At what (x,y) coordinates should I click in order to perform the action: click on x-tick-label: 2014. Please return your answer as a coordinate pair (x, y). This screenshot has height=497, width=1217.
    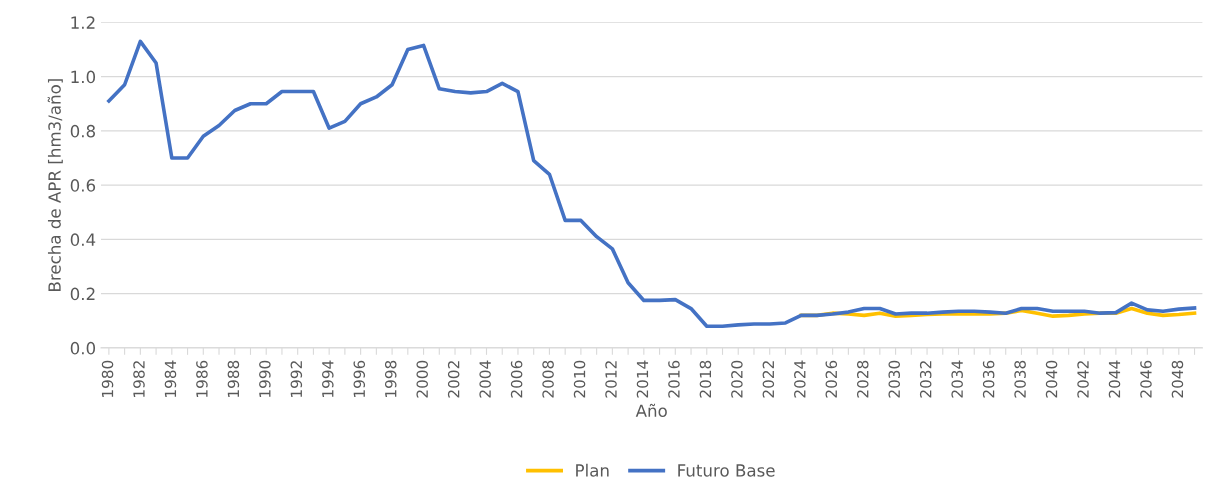
    Looking at the image, I should click on (642, 379).